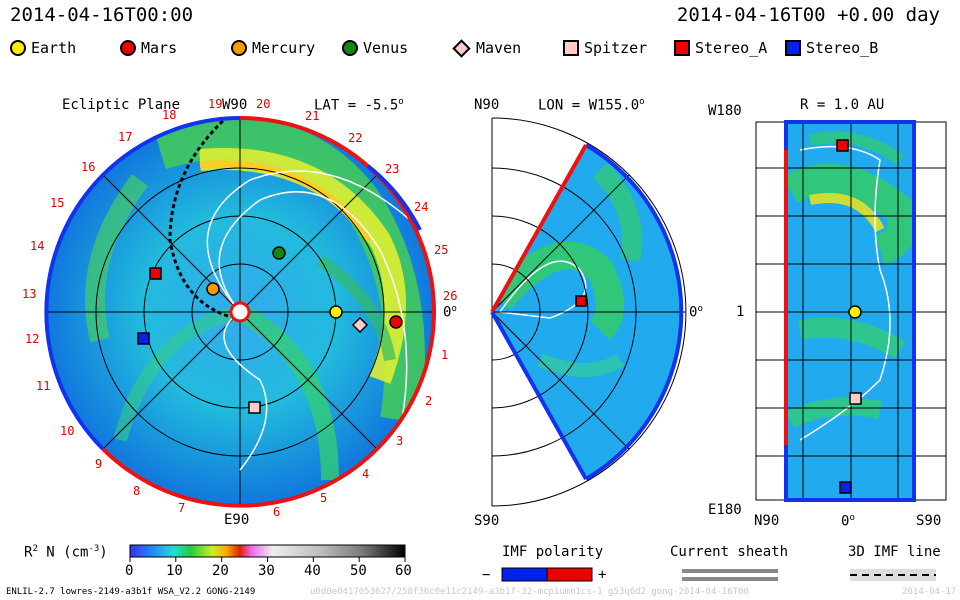  What do you see at coordinates (499, 48) in the screenshot?
I see `legend-label: Maven` at bounding box center [499, 48].